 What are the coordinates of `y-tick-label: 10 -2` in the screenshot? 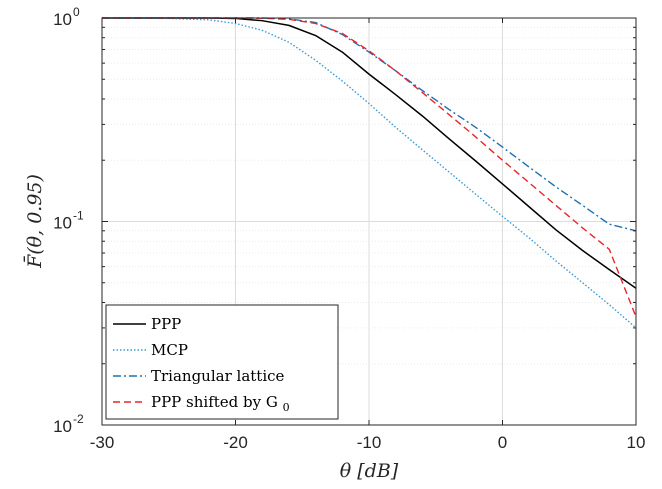 It's located at (68, 424).